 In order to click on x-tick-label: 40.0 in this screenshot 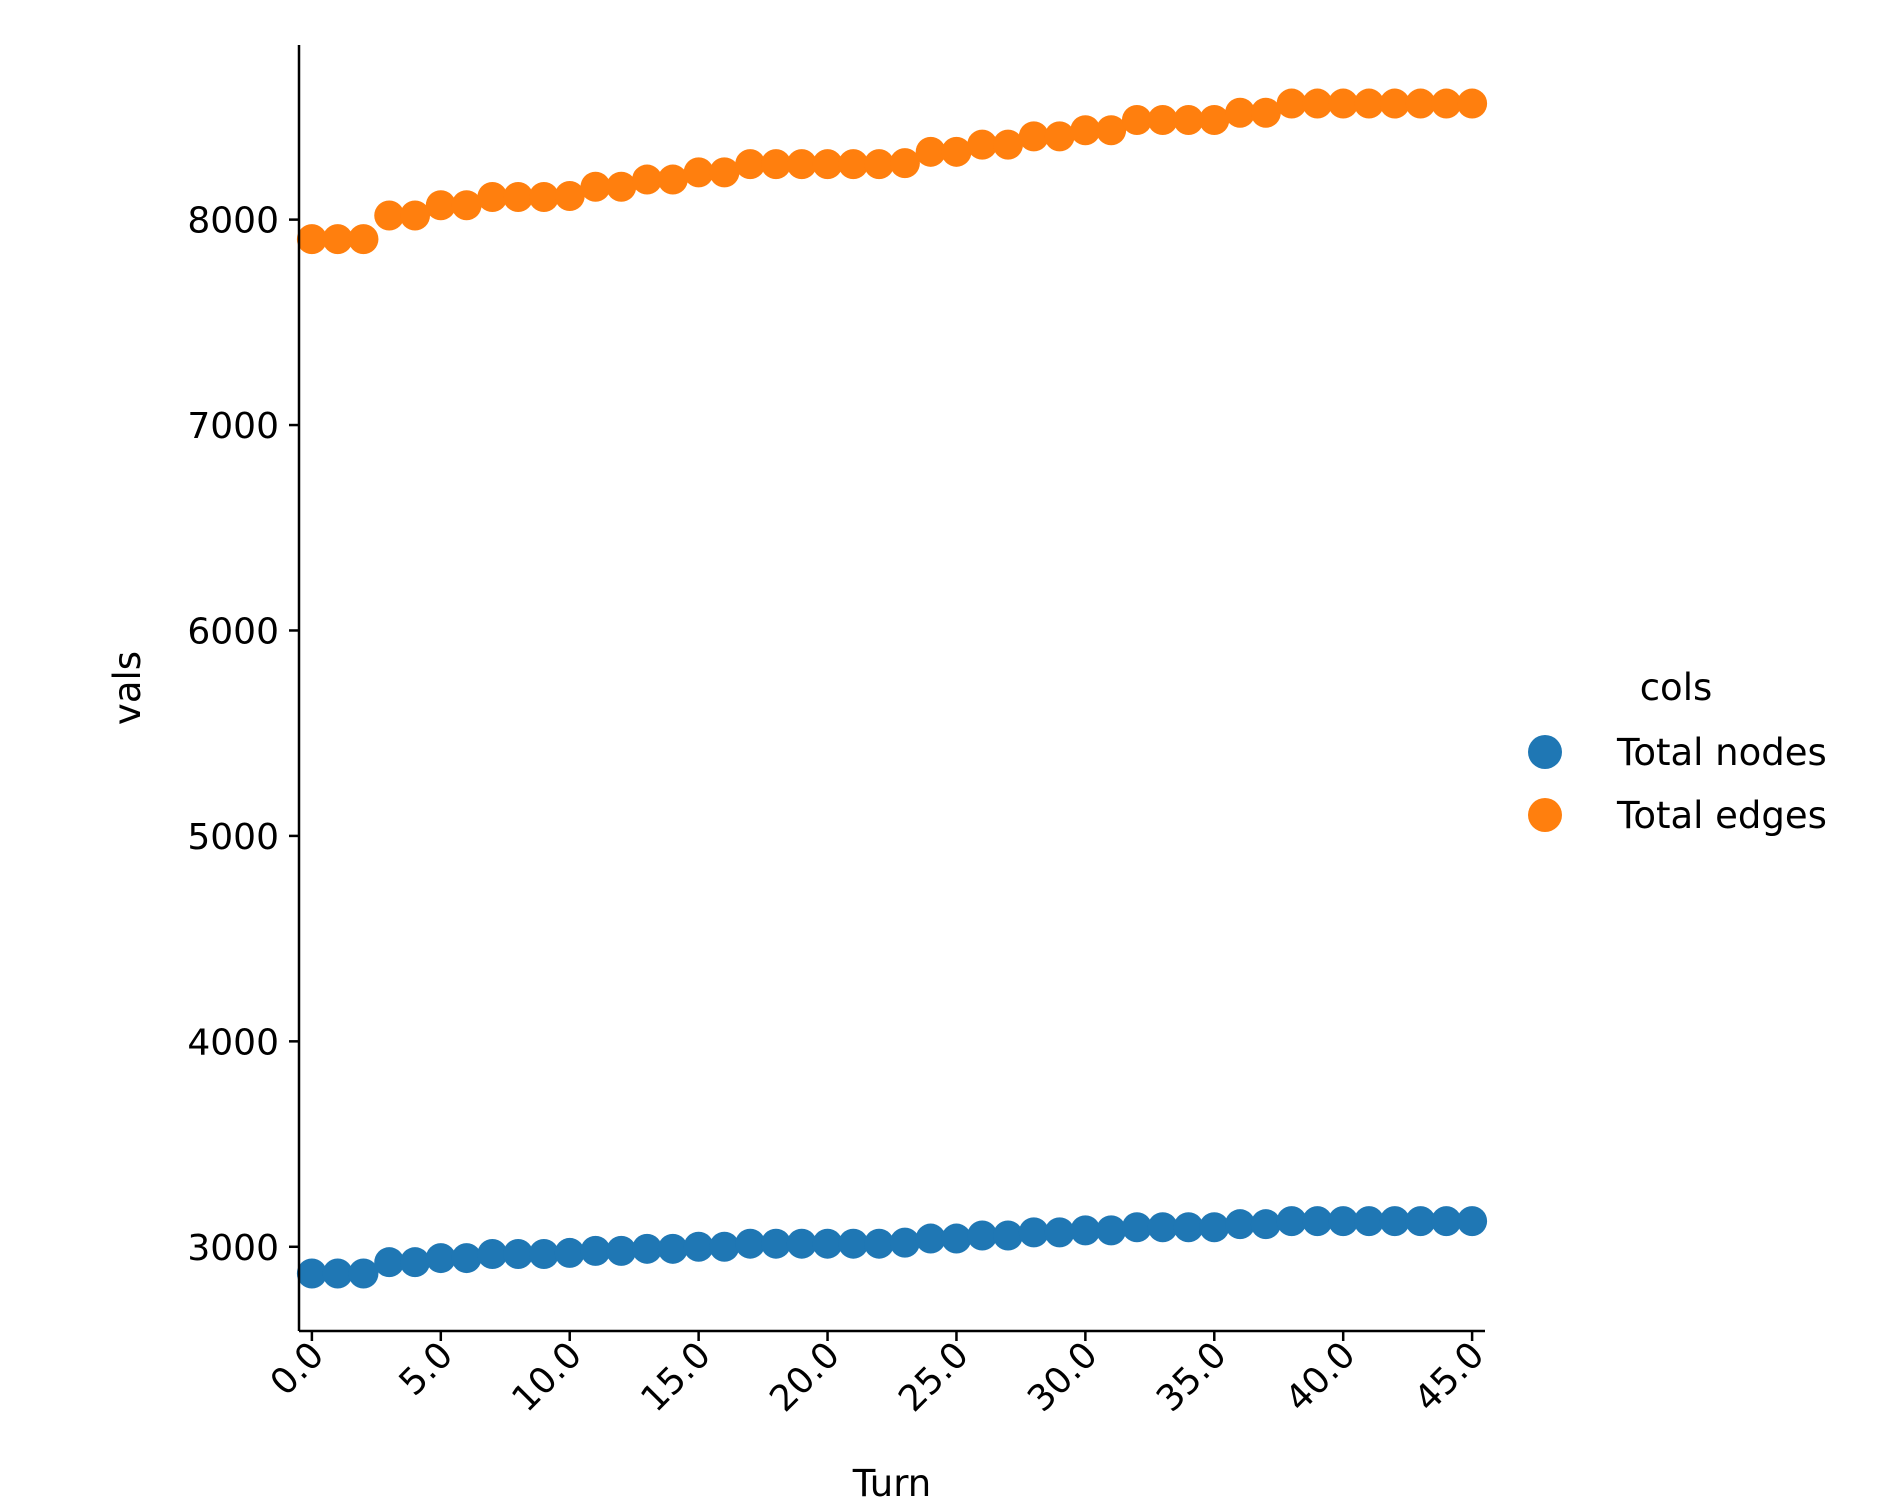, I will do `click(1321, 1377)`.